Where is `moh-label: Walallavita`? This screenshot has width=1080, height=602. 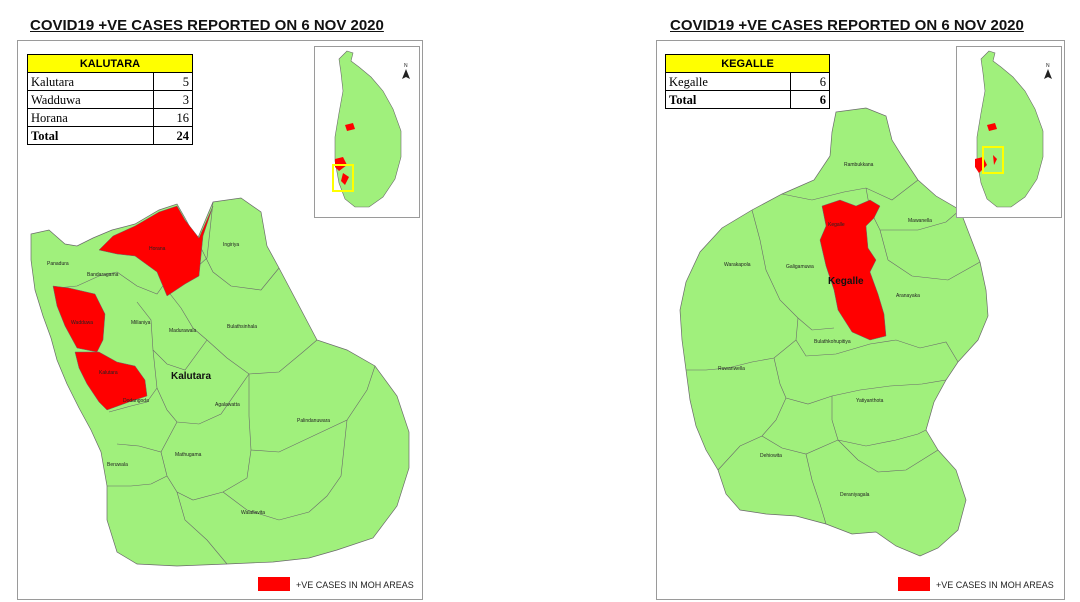 moh-label: Walallavita is located at coordinates (253, 513).